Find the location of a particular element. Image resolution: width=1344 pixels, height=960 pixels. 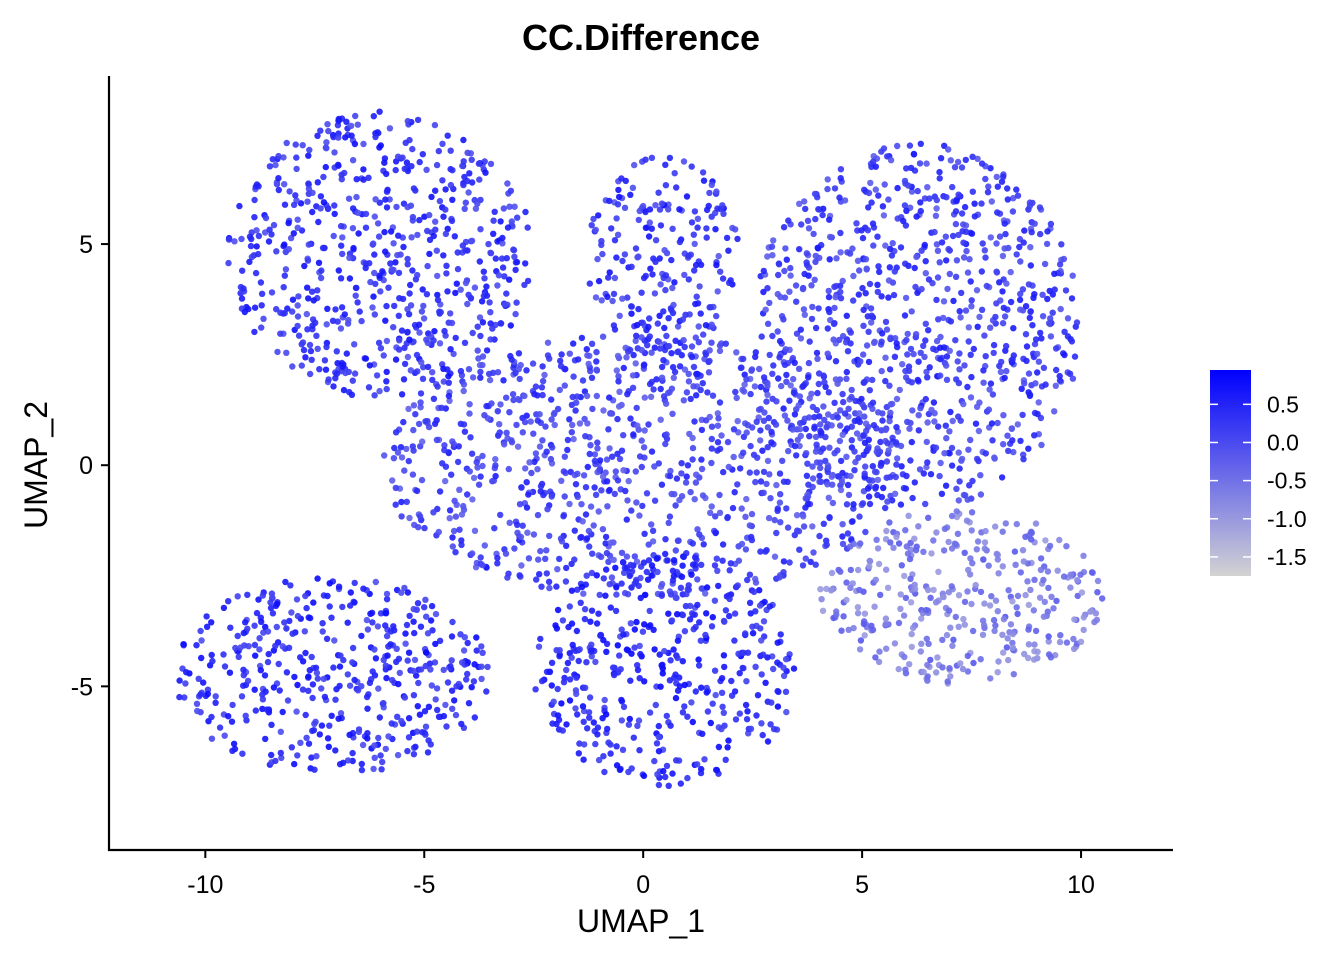

legend-label: 0.0 is located at coordinates (1283, 442).